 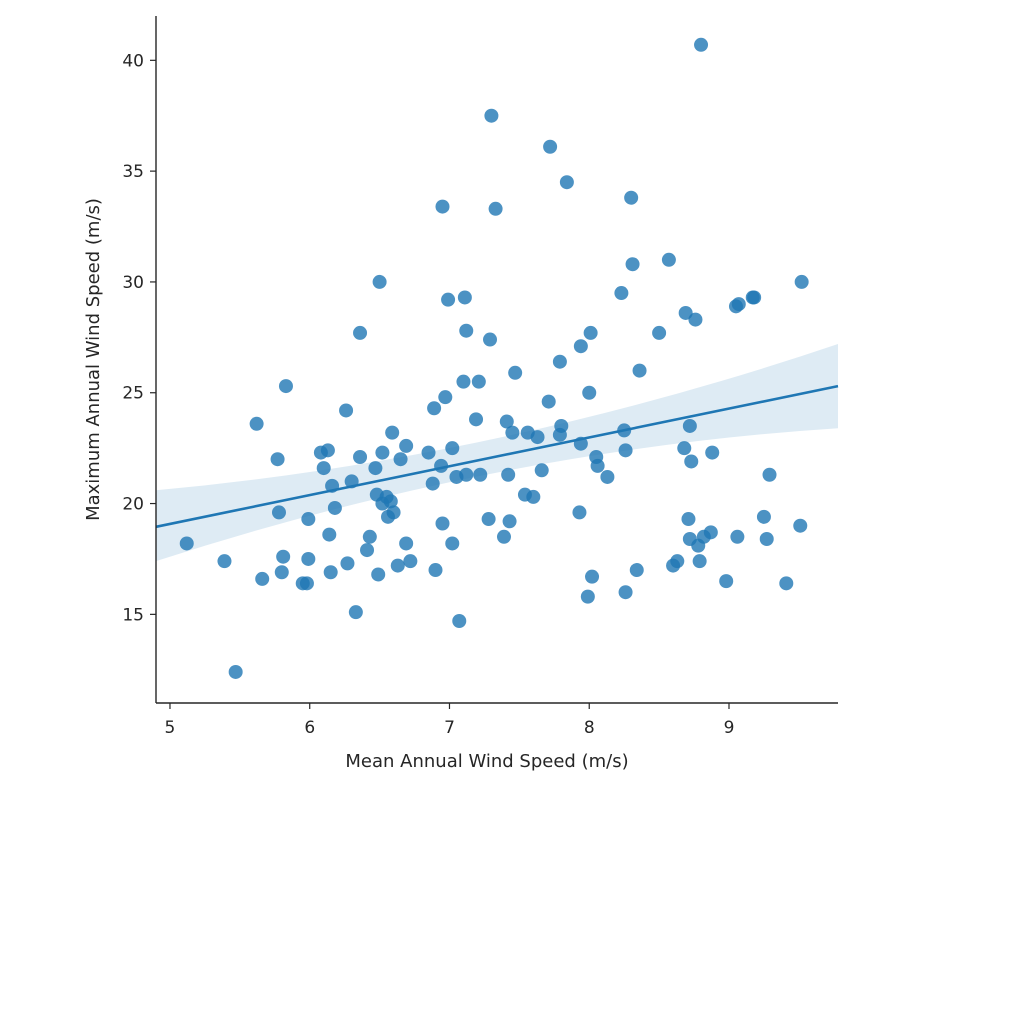 I want to click on y-tick-label: 15, so click(x=133, y=615).